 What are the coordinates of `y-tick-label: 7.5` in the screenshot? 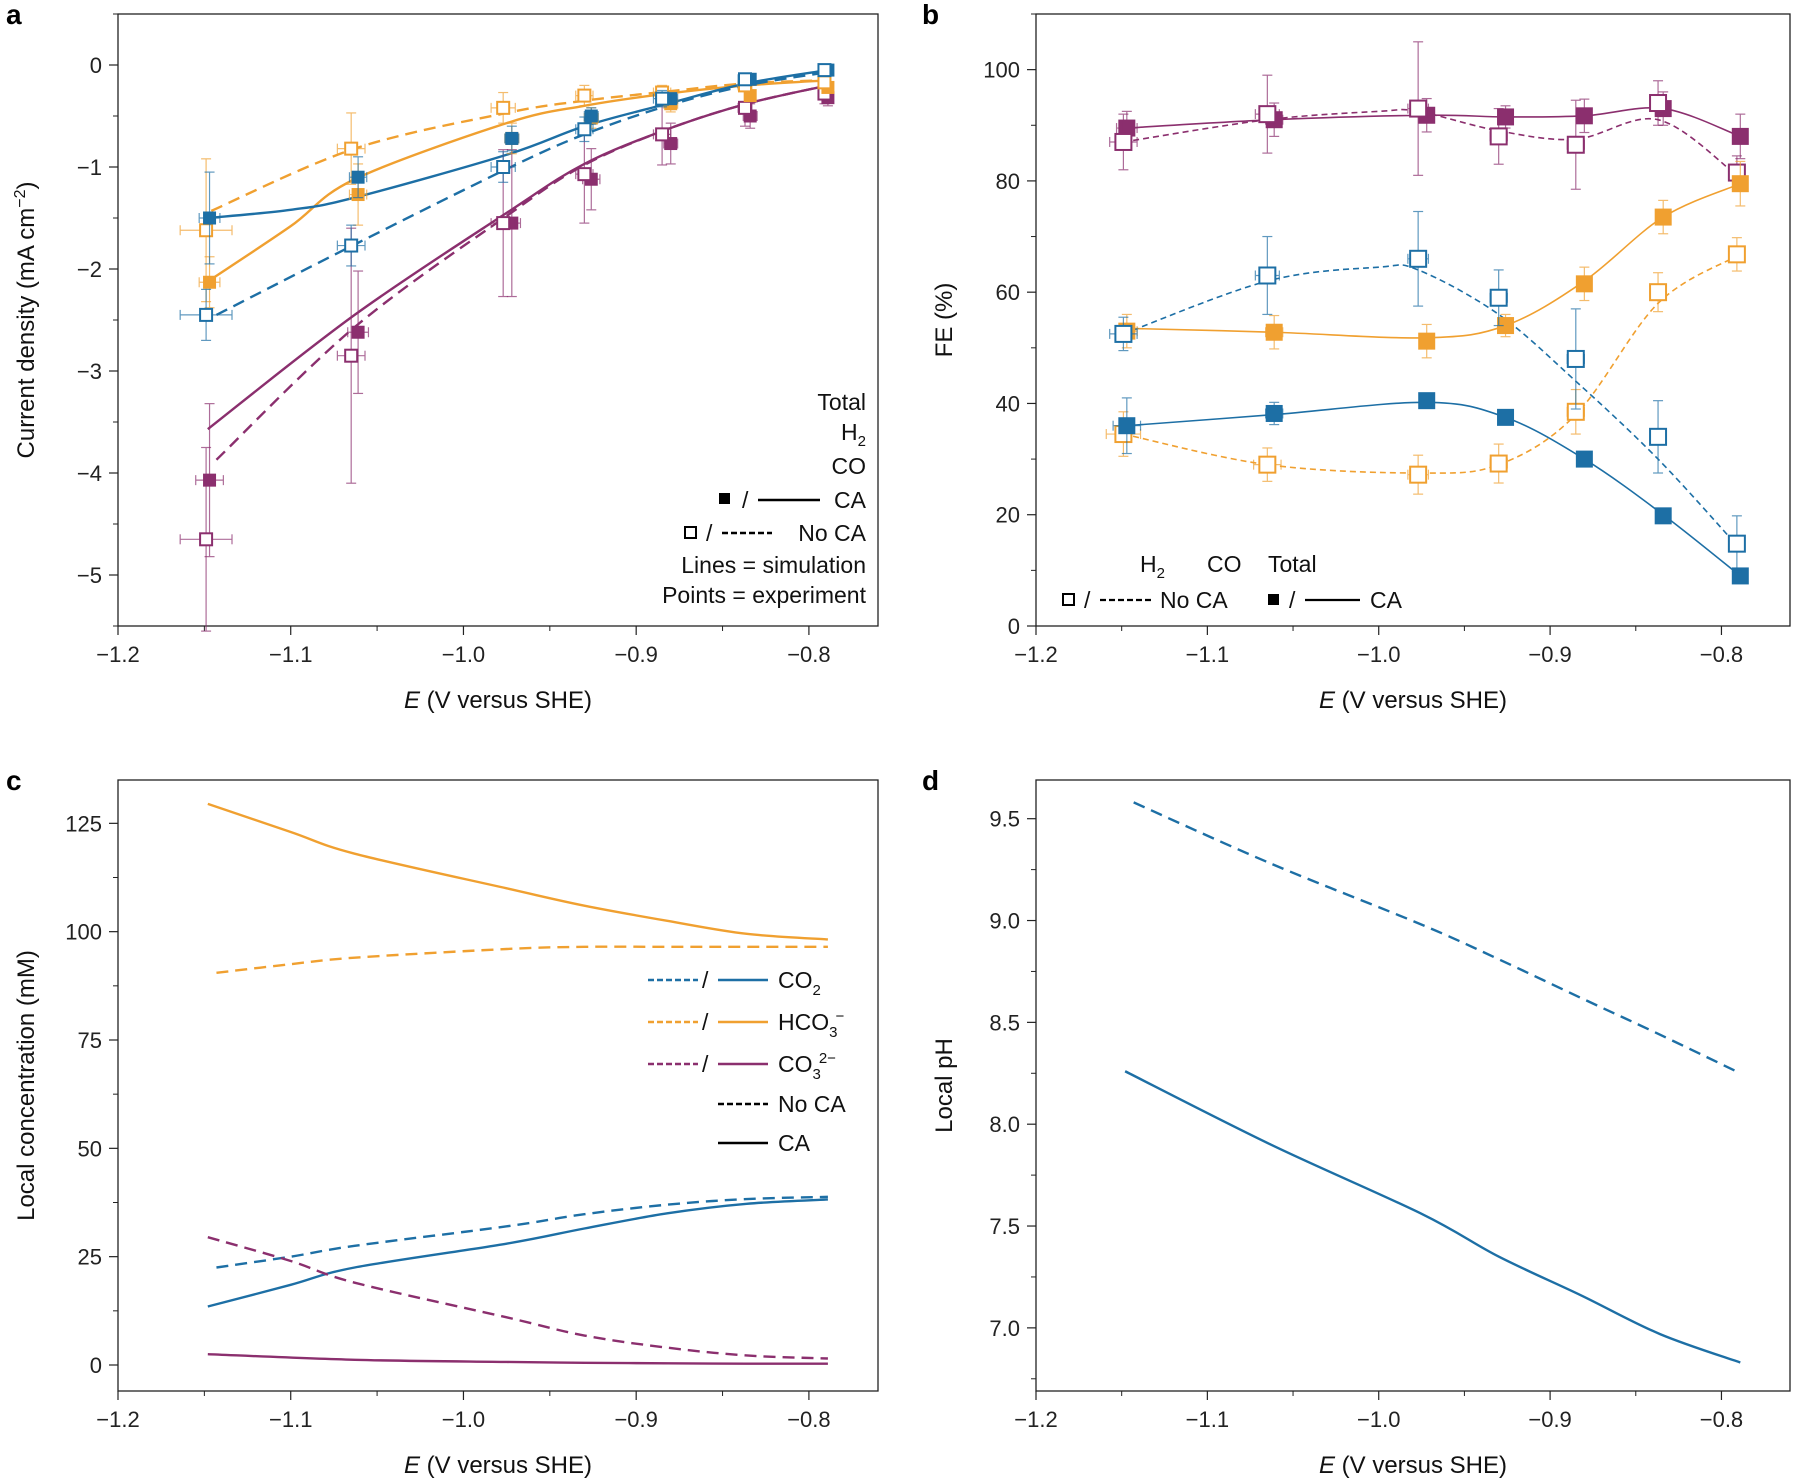 It's located at (1004, 1226).